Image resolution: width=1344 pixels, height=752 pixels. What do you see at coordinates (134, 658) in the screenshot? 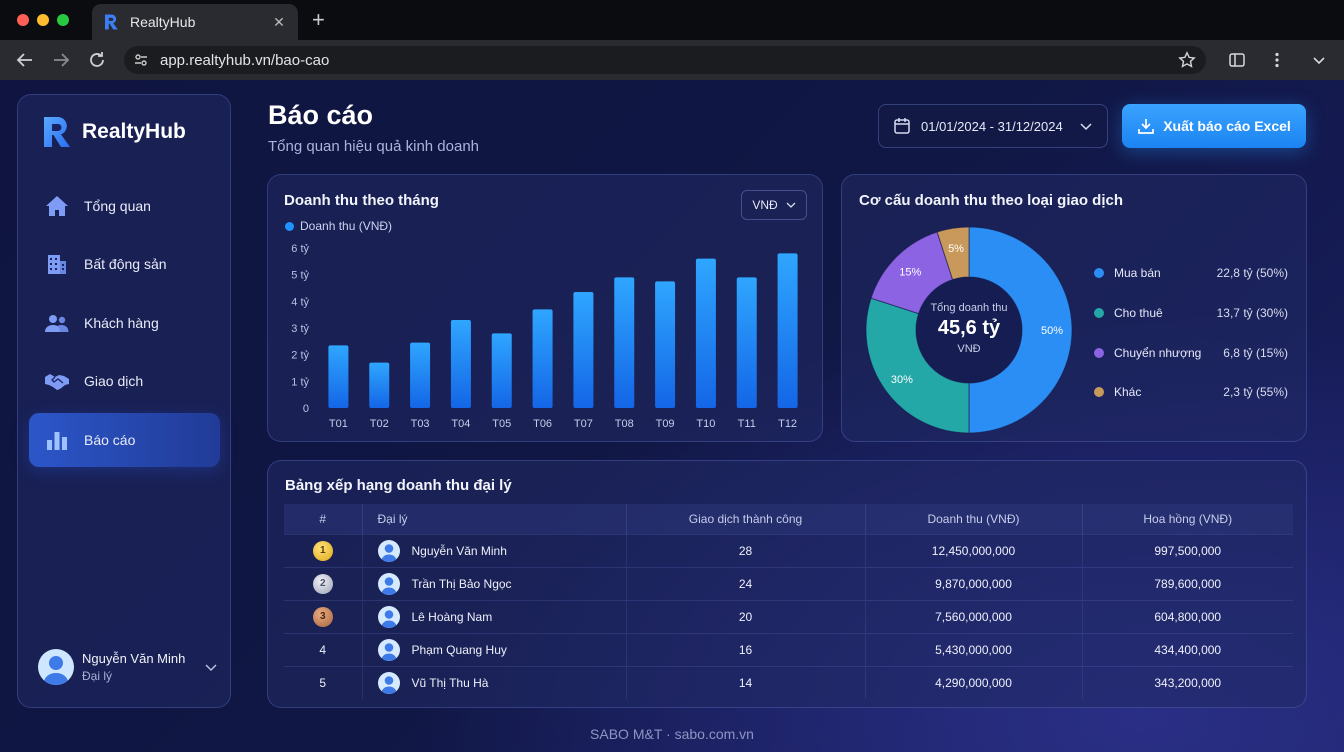
I see `user-name: Nguyễn Văn Minh` at bounding box center [134, 658].